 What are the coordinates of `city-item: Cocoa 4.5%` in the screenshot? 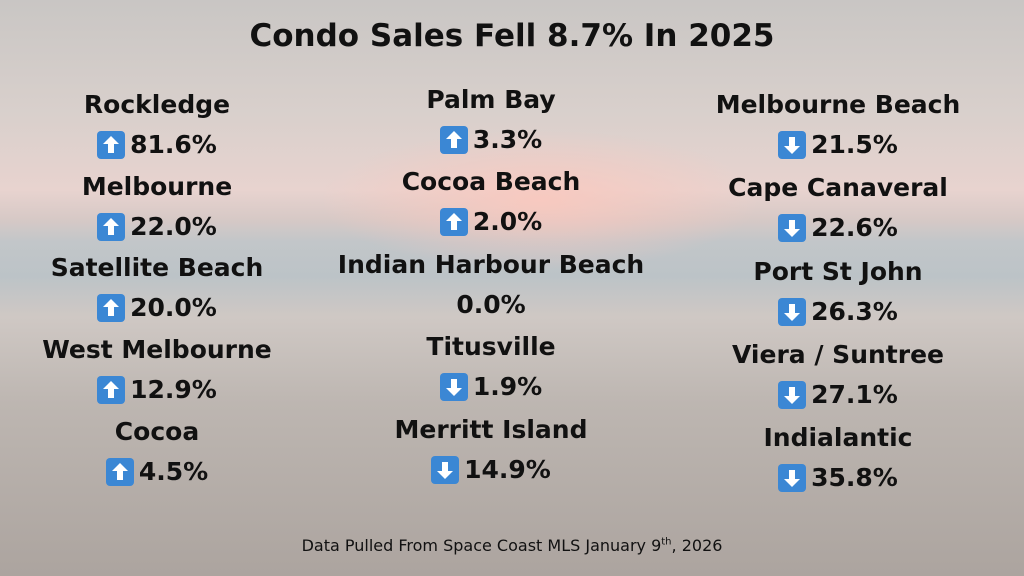 It's located at (163, 452).